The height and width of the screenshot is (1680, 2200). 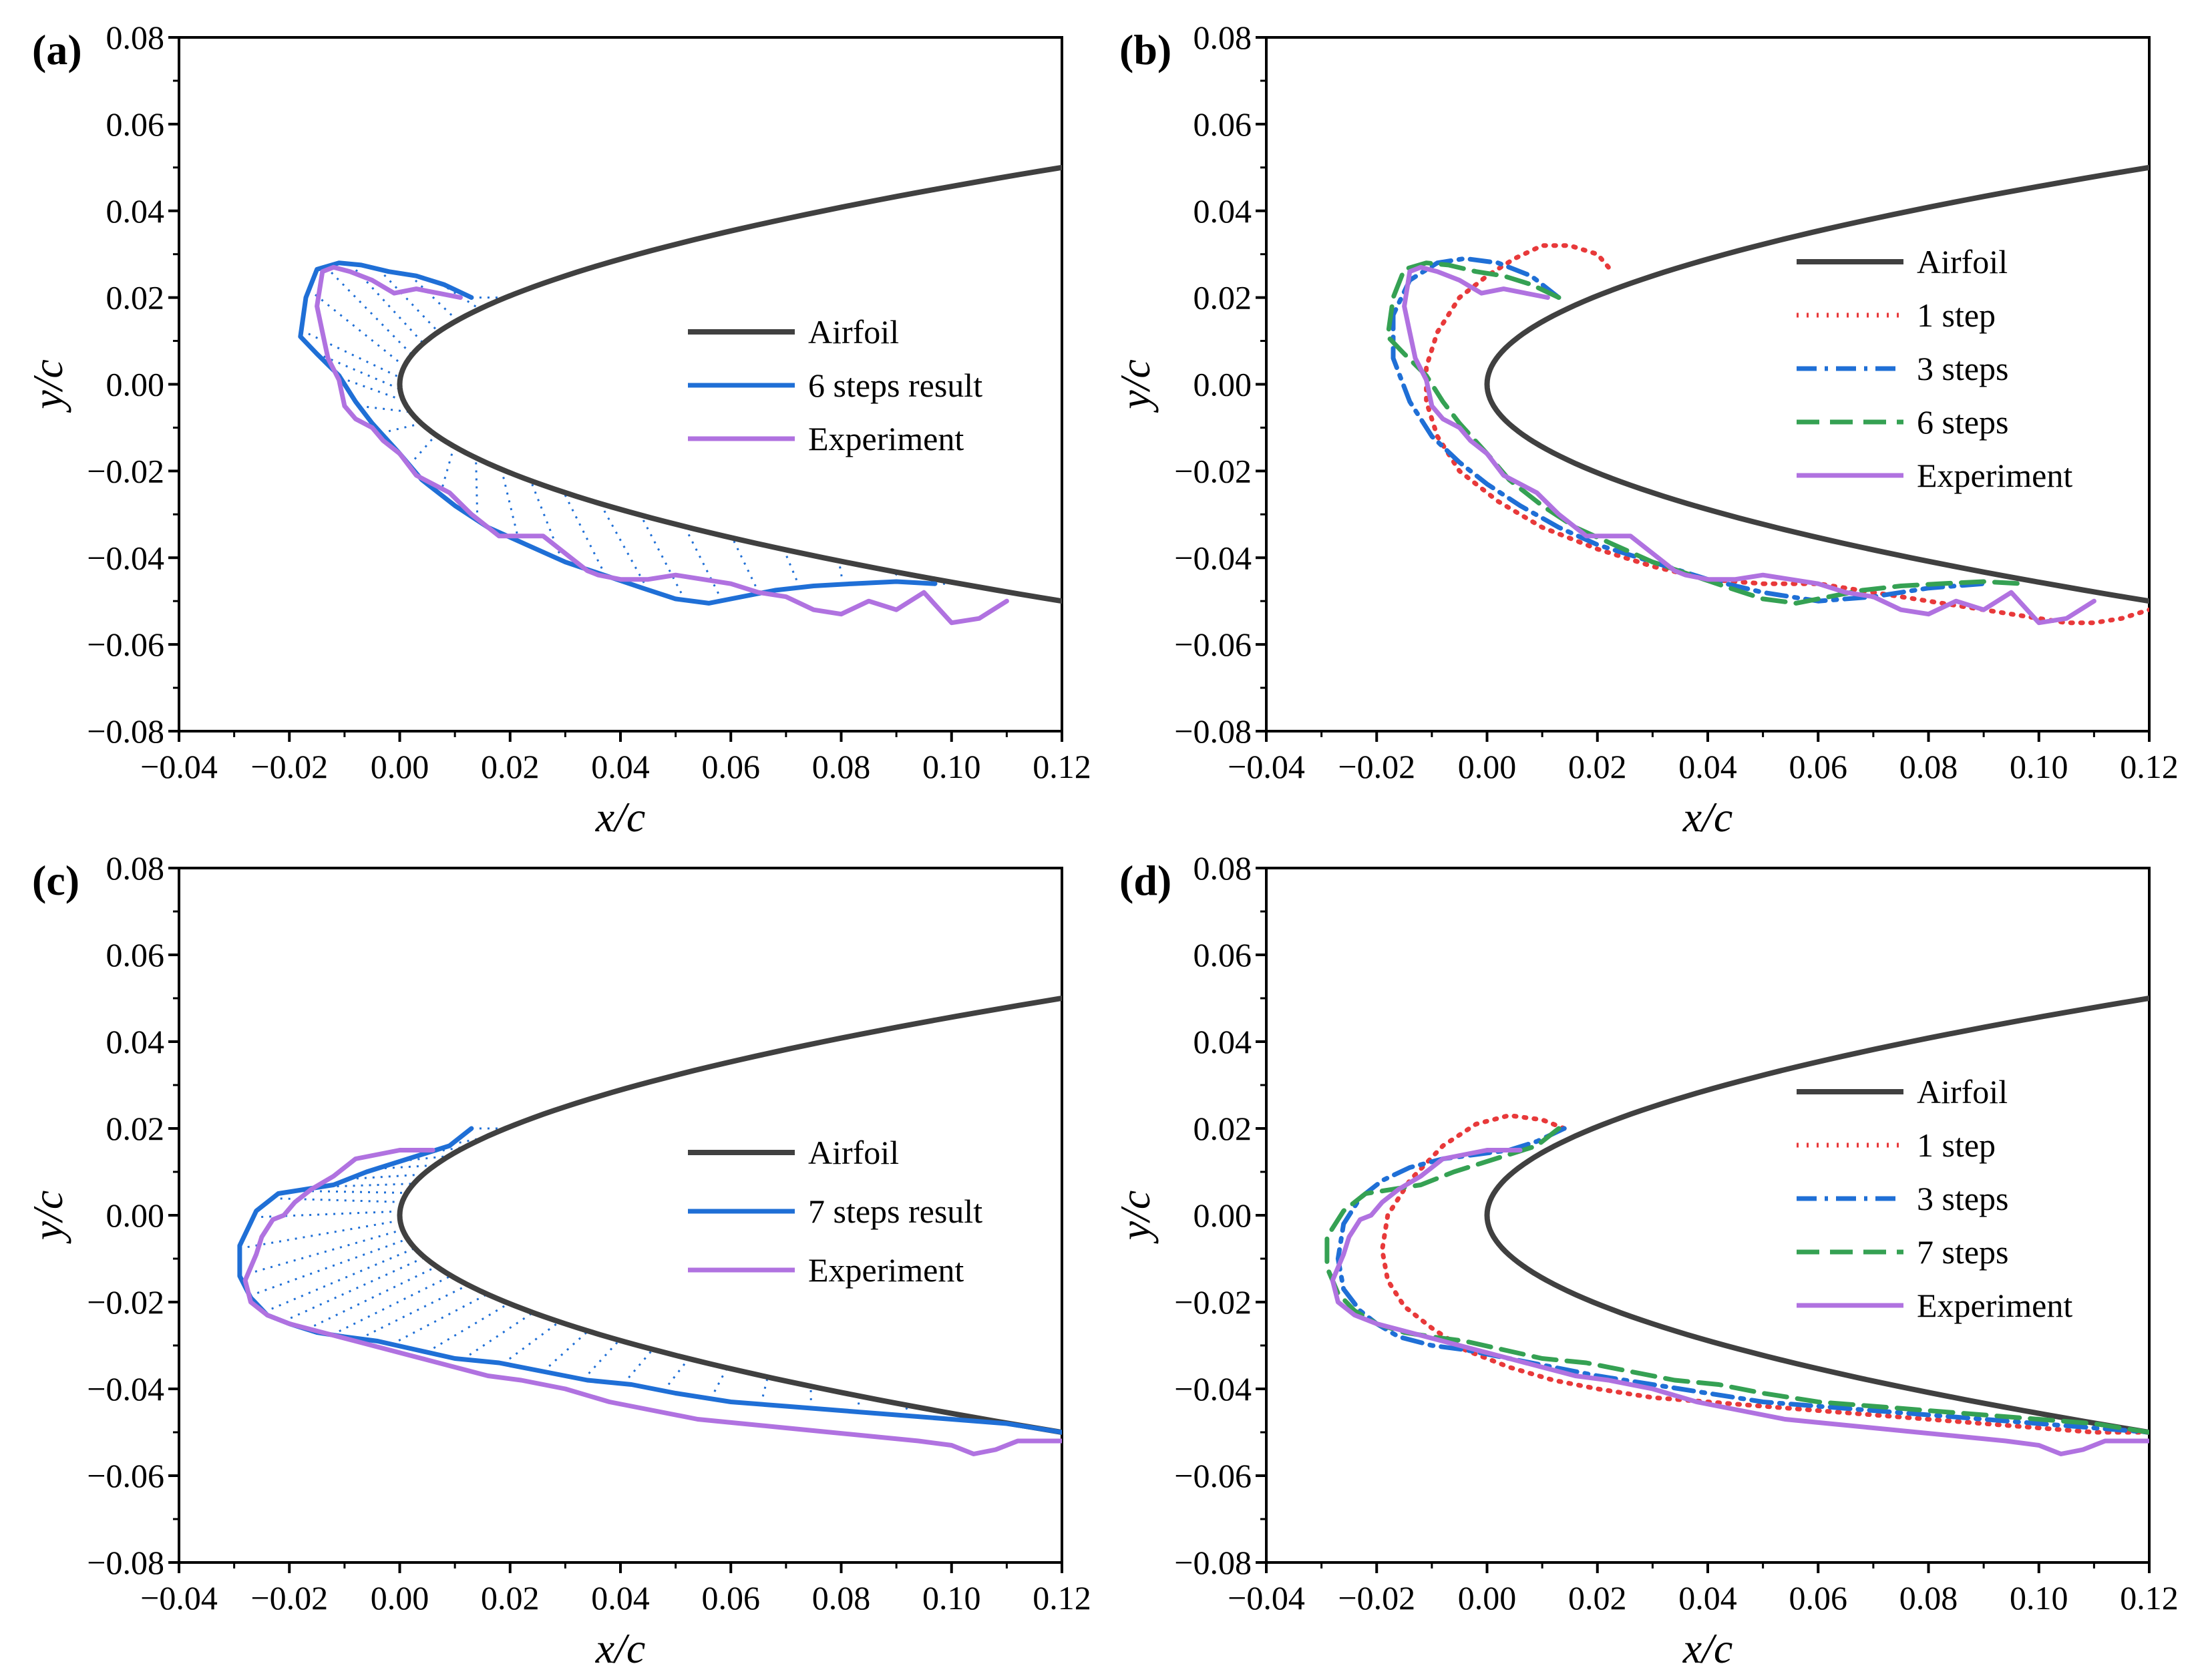 I want to click on x-tick-label: −0.02, so click(x=1376, y=766).